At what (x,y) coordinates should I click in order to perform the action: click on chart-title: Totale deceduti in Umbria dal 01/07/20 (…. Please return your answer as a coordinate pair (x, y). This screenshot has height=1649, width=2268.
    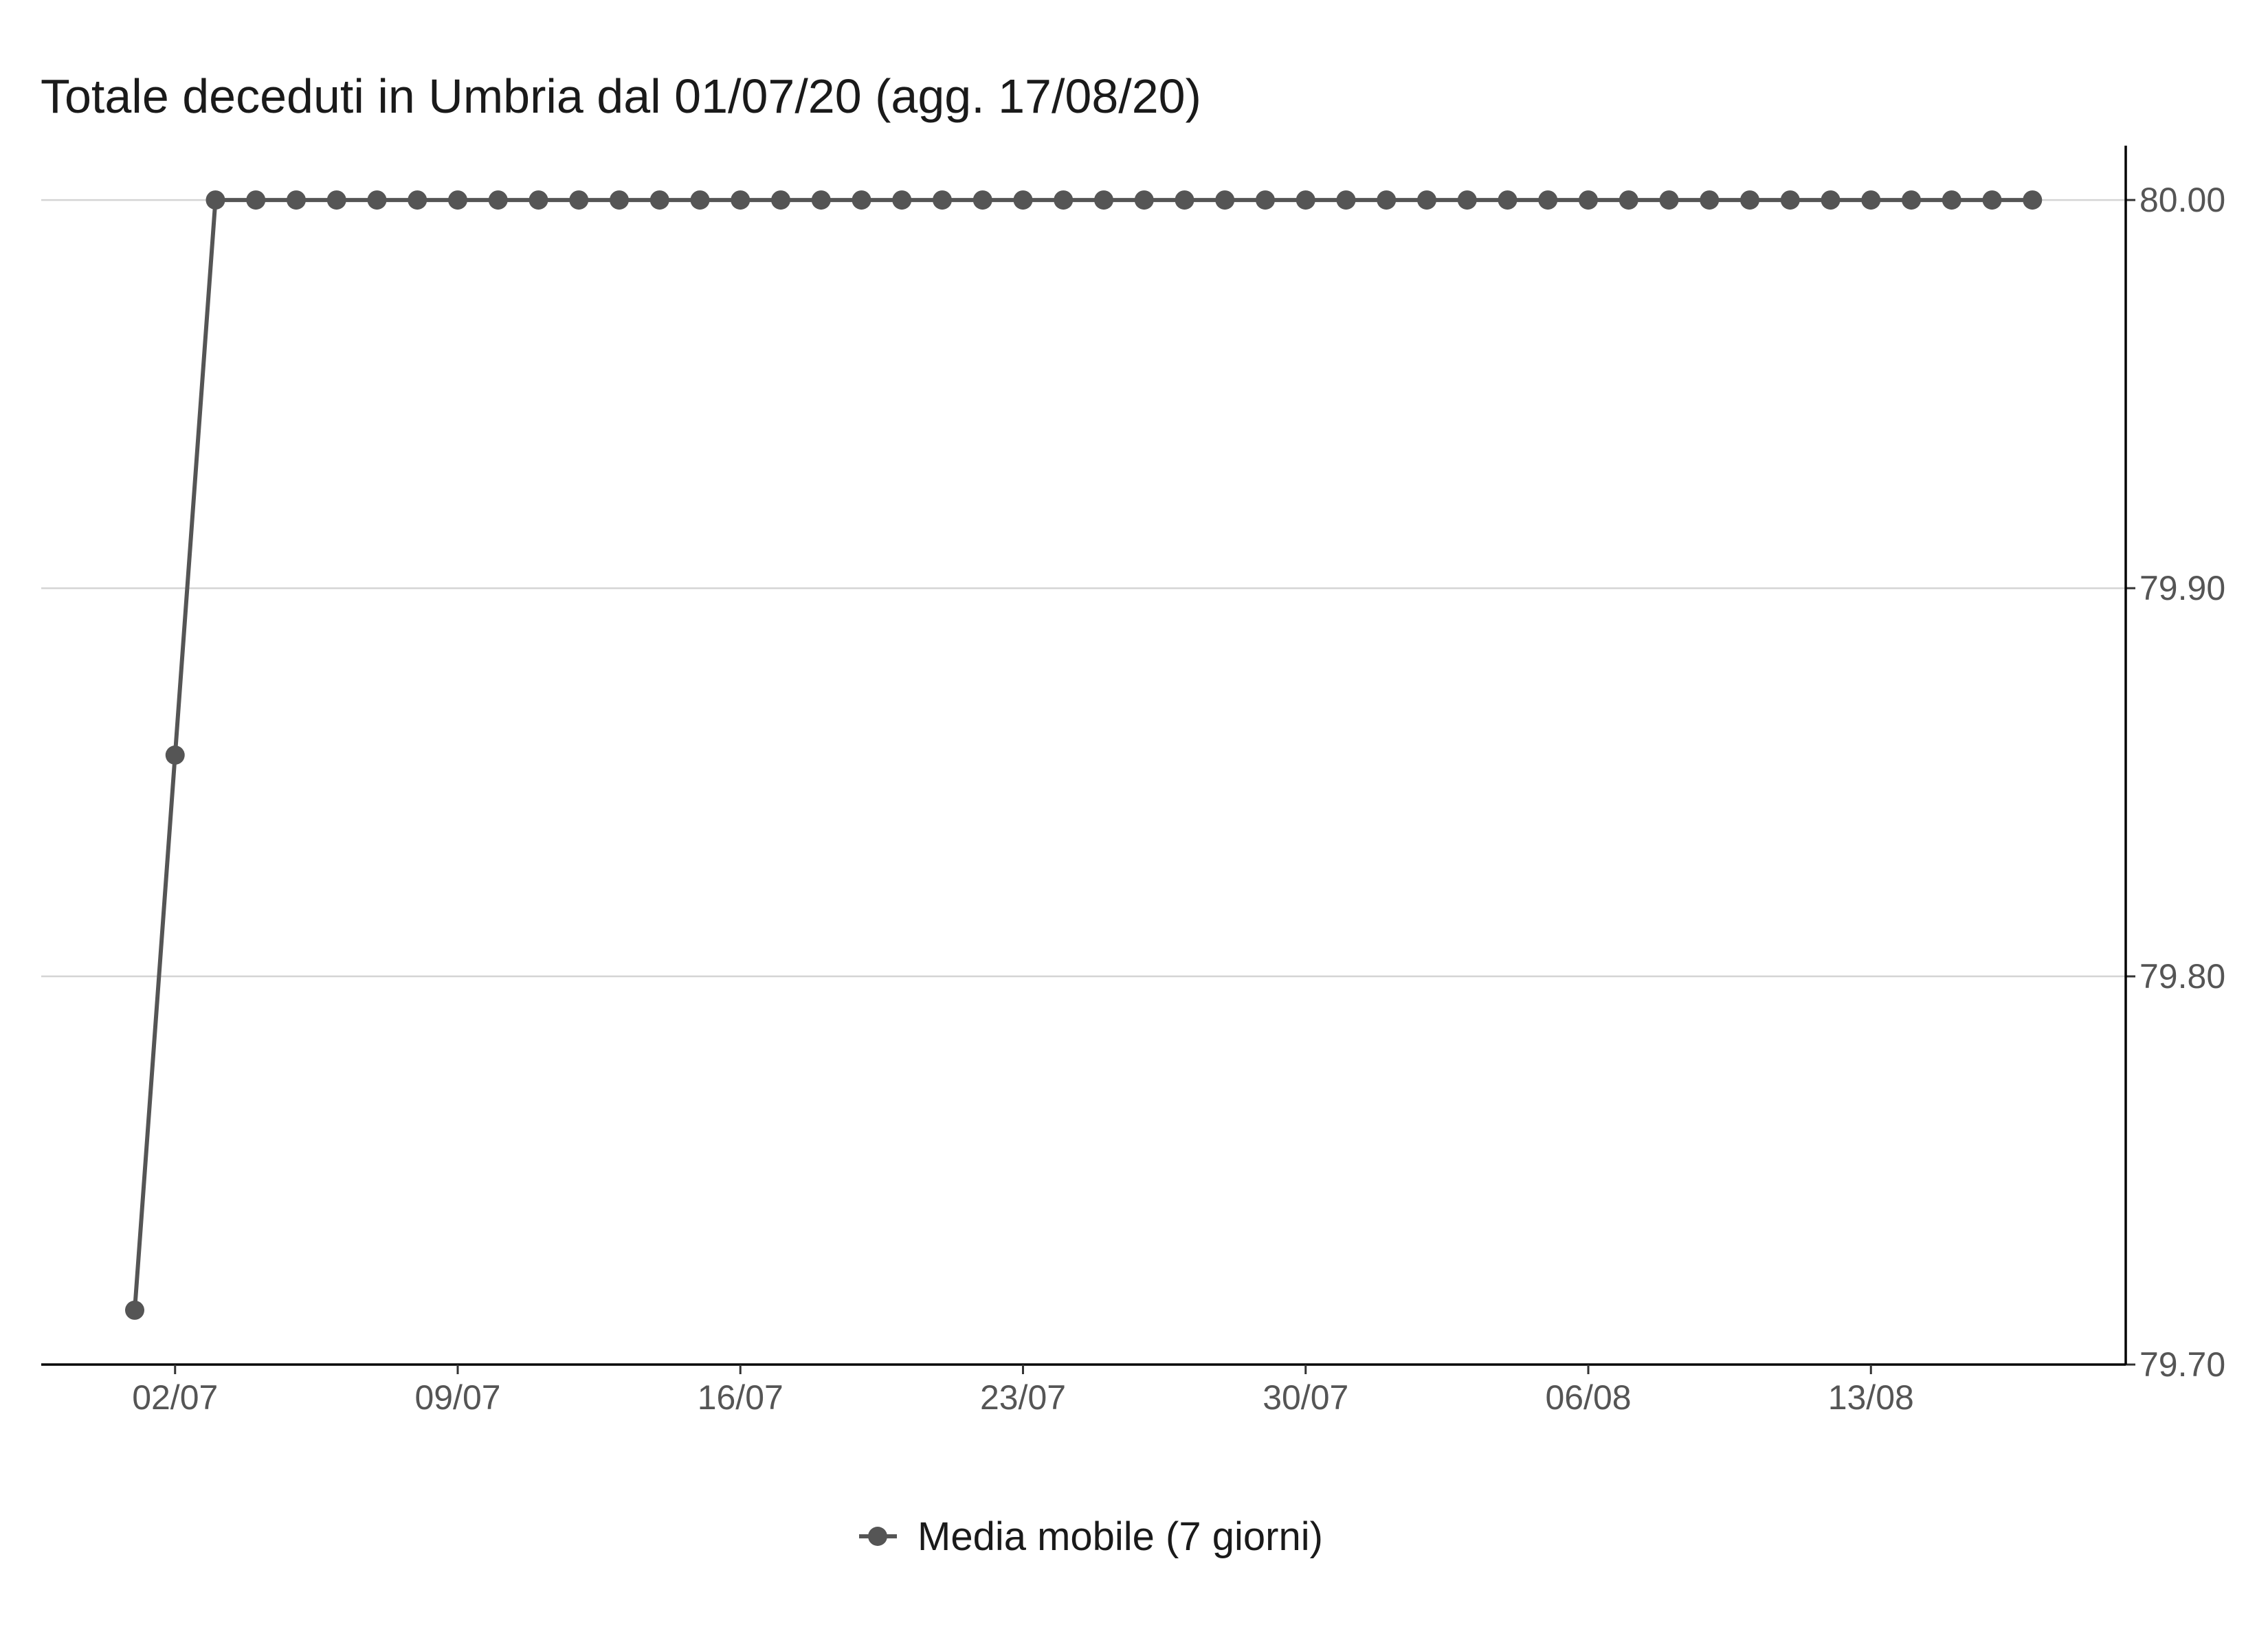
    Looking at the image, I should click on (621, 96).